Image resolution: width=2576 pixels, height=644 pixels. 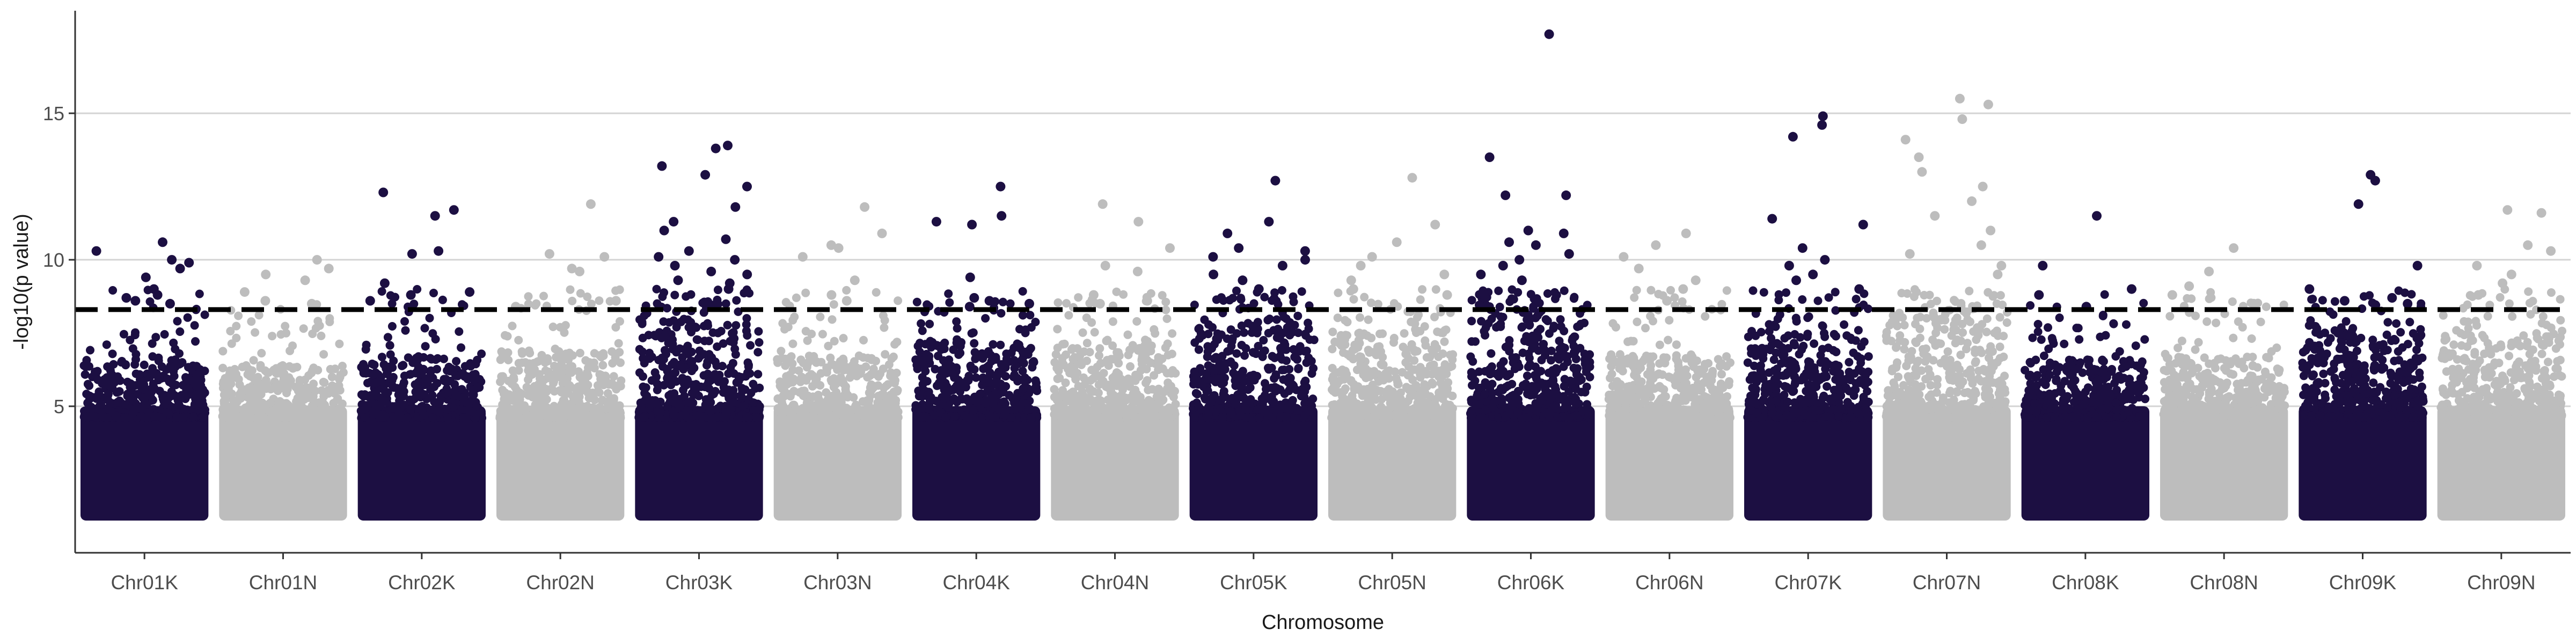 What do you see at coordinates (1253, 463) in the screenshot?
I see `dense-snp-band` at bounding box center [1253, 463].